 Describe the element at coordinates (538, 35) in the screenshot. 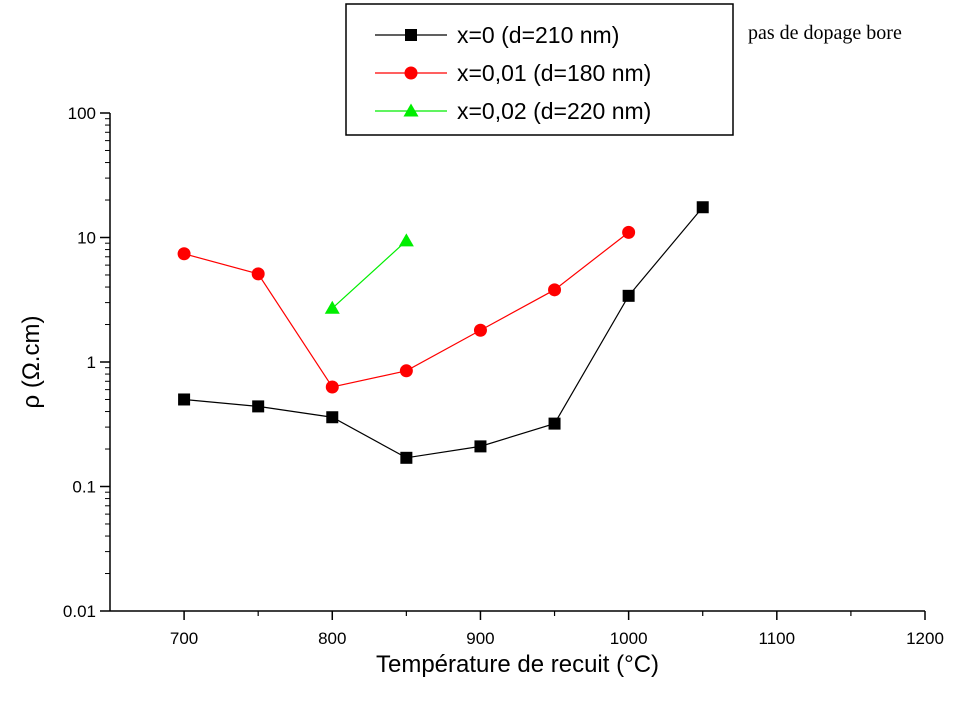

I see `legend-label: x=0 (d=210 nm)` at that location.